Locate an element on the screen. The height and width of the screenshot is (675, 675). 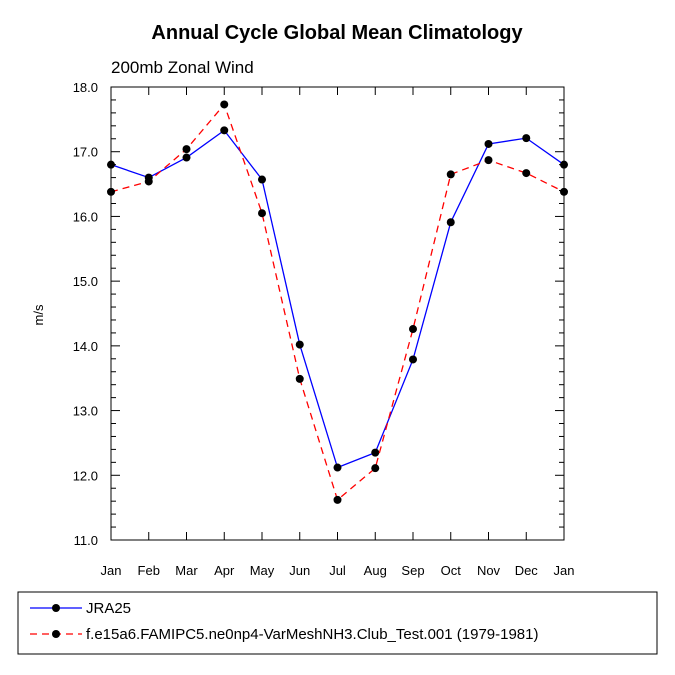
y-tick-label: 12.0 is located at coordinates (85, 475).